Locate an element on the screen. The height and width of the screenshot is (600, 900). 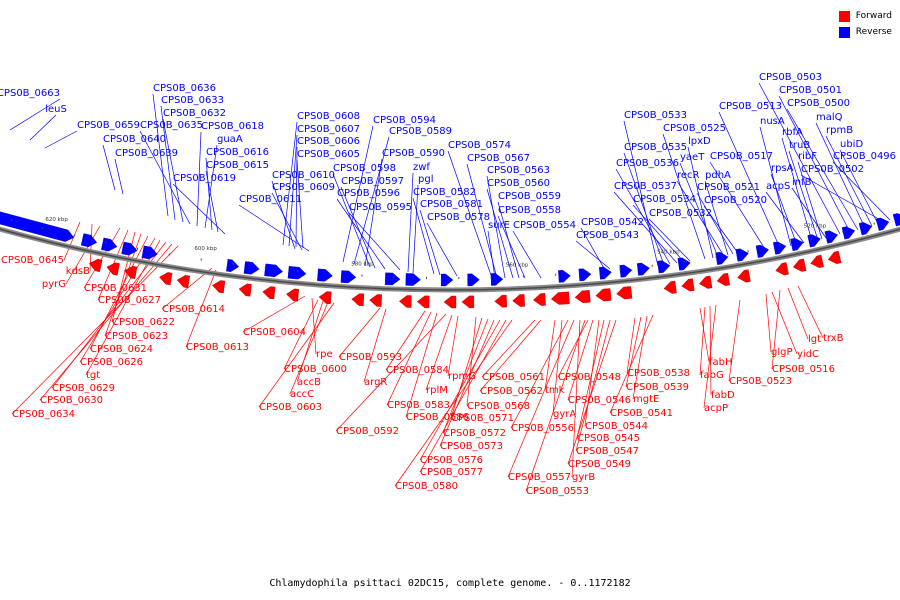
gene-label-cps0b-0663: CPS0B_0663 is located at coordinates (30, 93).